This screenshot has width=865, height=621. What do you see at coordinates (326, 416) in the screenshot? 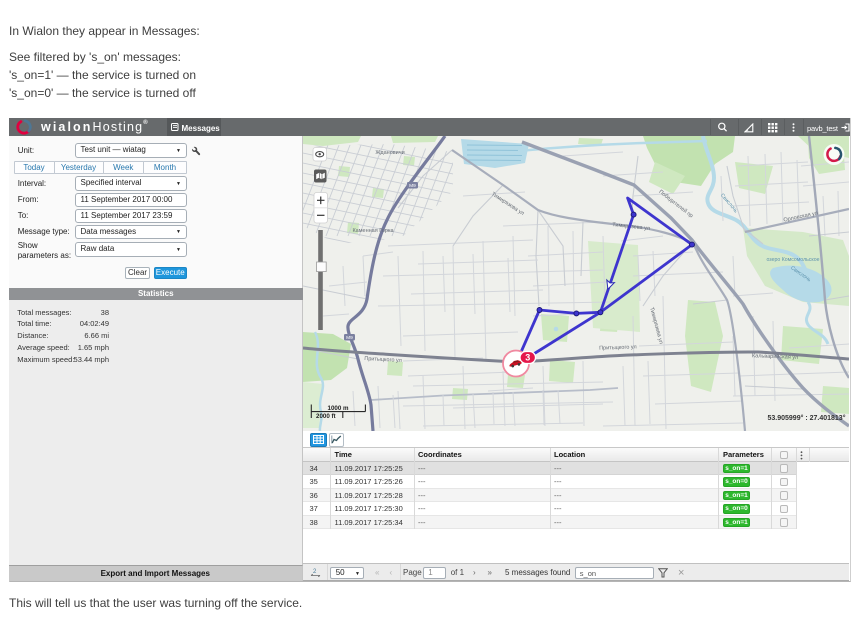
I see `svg-text: 2000 ft` at bounding box center [326, 416].